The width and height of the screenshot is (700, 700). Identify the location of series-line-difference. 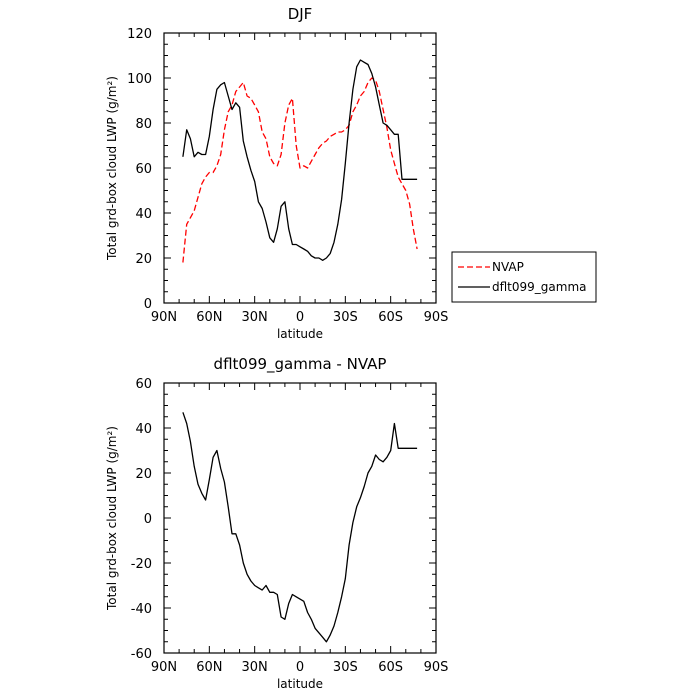
(300, 527).